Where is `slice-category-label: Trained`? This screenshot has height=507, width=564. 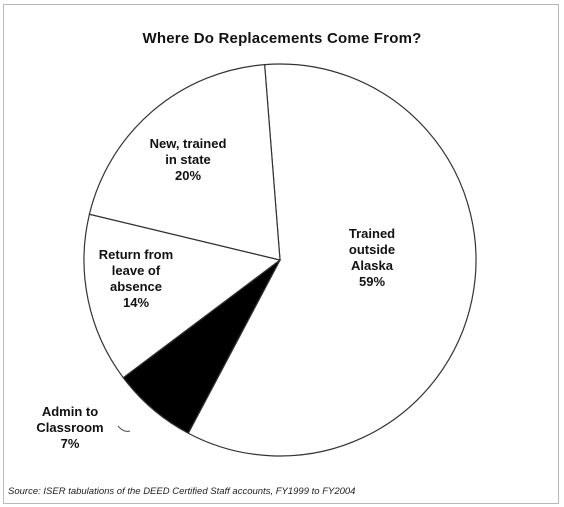
slice-category-label: Trained is located at coordinates (372, 233).